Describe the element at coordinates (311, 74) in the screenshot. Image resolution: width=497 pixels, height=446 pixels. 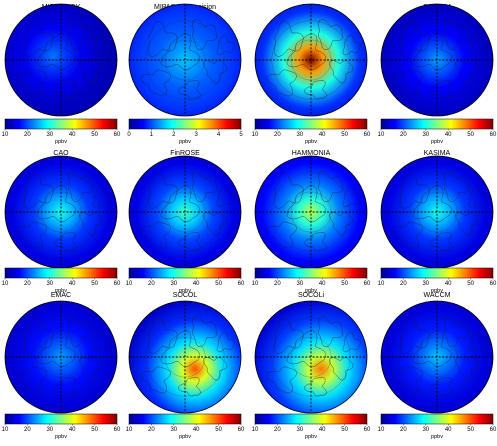
I see `panel-3: B2dM102030405060ppbv` at that location.